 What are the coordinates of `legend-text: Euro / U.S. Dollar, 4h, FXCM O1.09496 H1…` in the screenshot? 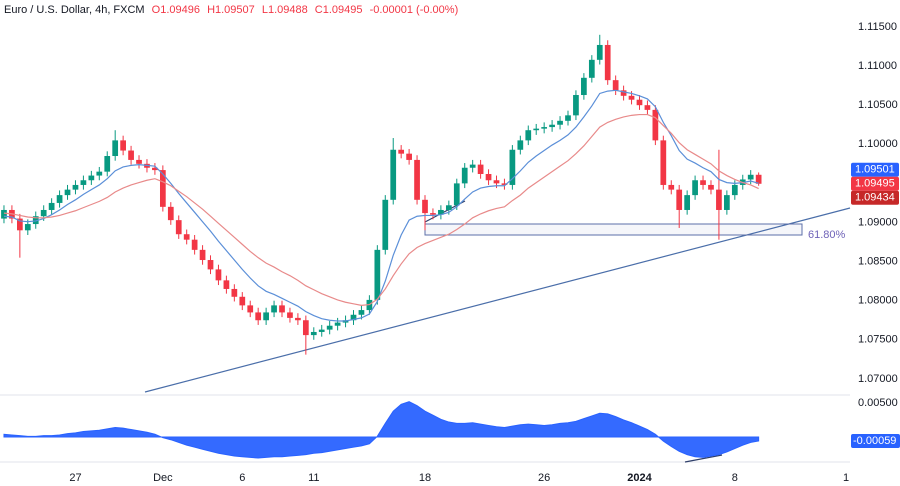 It's located at (231, 10).